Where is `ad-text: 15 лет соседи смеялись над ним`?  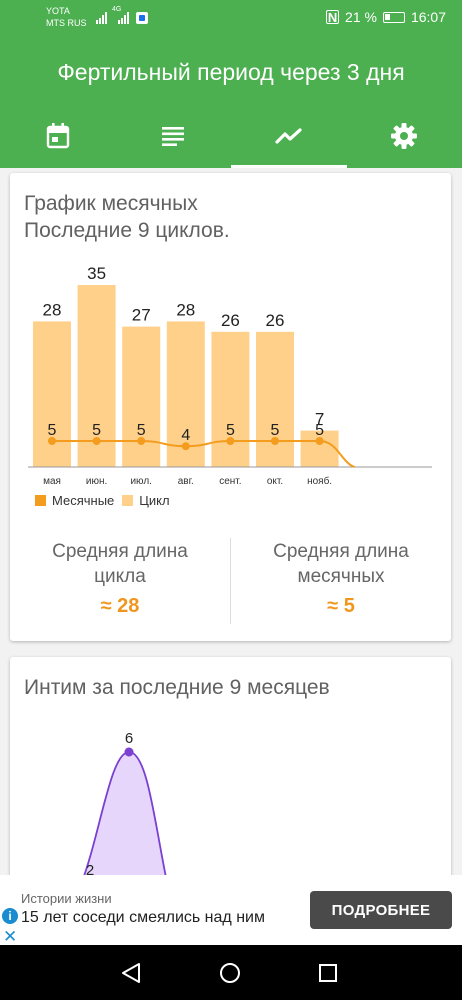 ad-text: 15 лет соседи смеялись над ним is located at coordinates (143, 917).